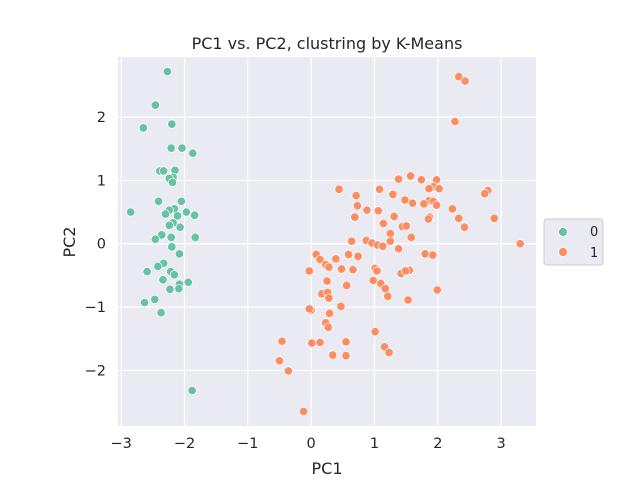  I want to click on x-tick-labels: −3 −2 −1 0 1 2 3, so click(307, 444).